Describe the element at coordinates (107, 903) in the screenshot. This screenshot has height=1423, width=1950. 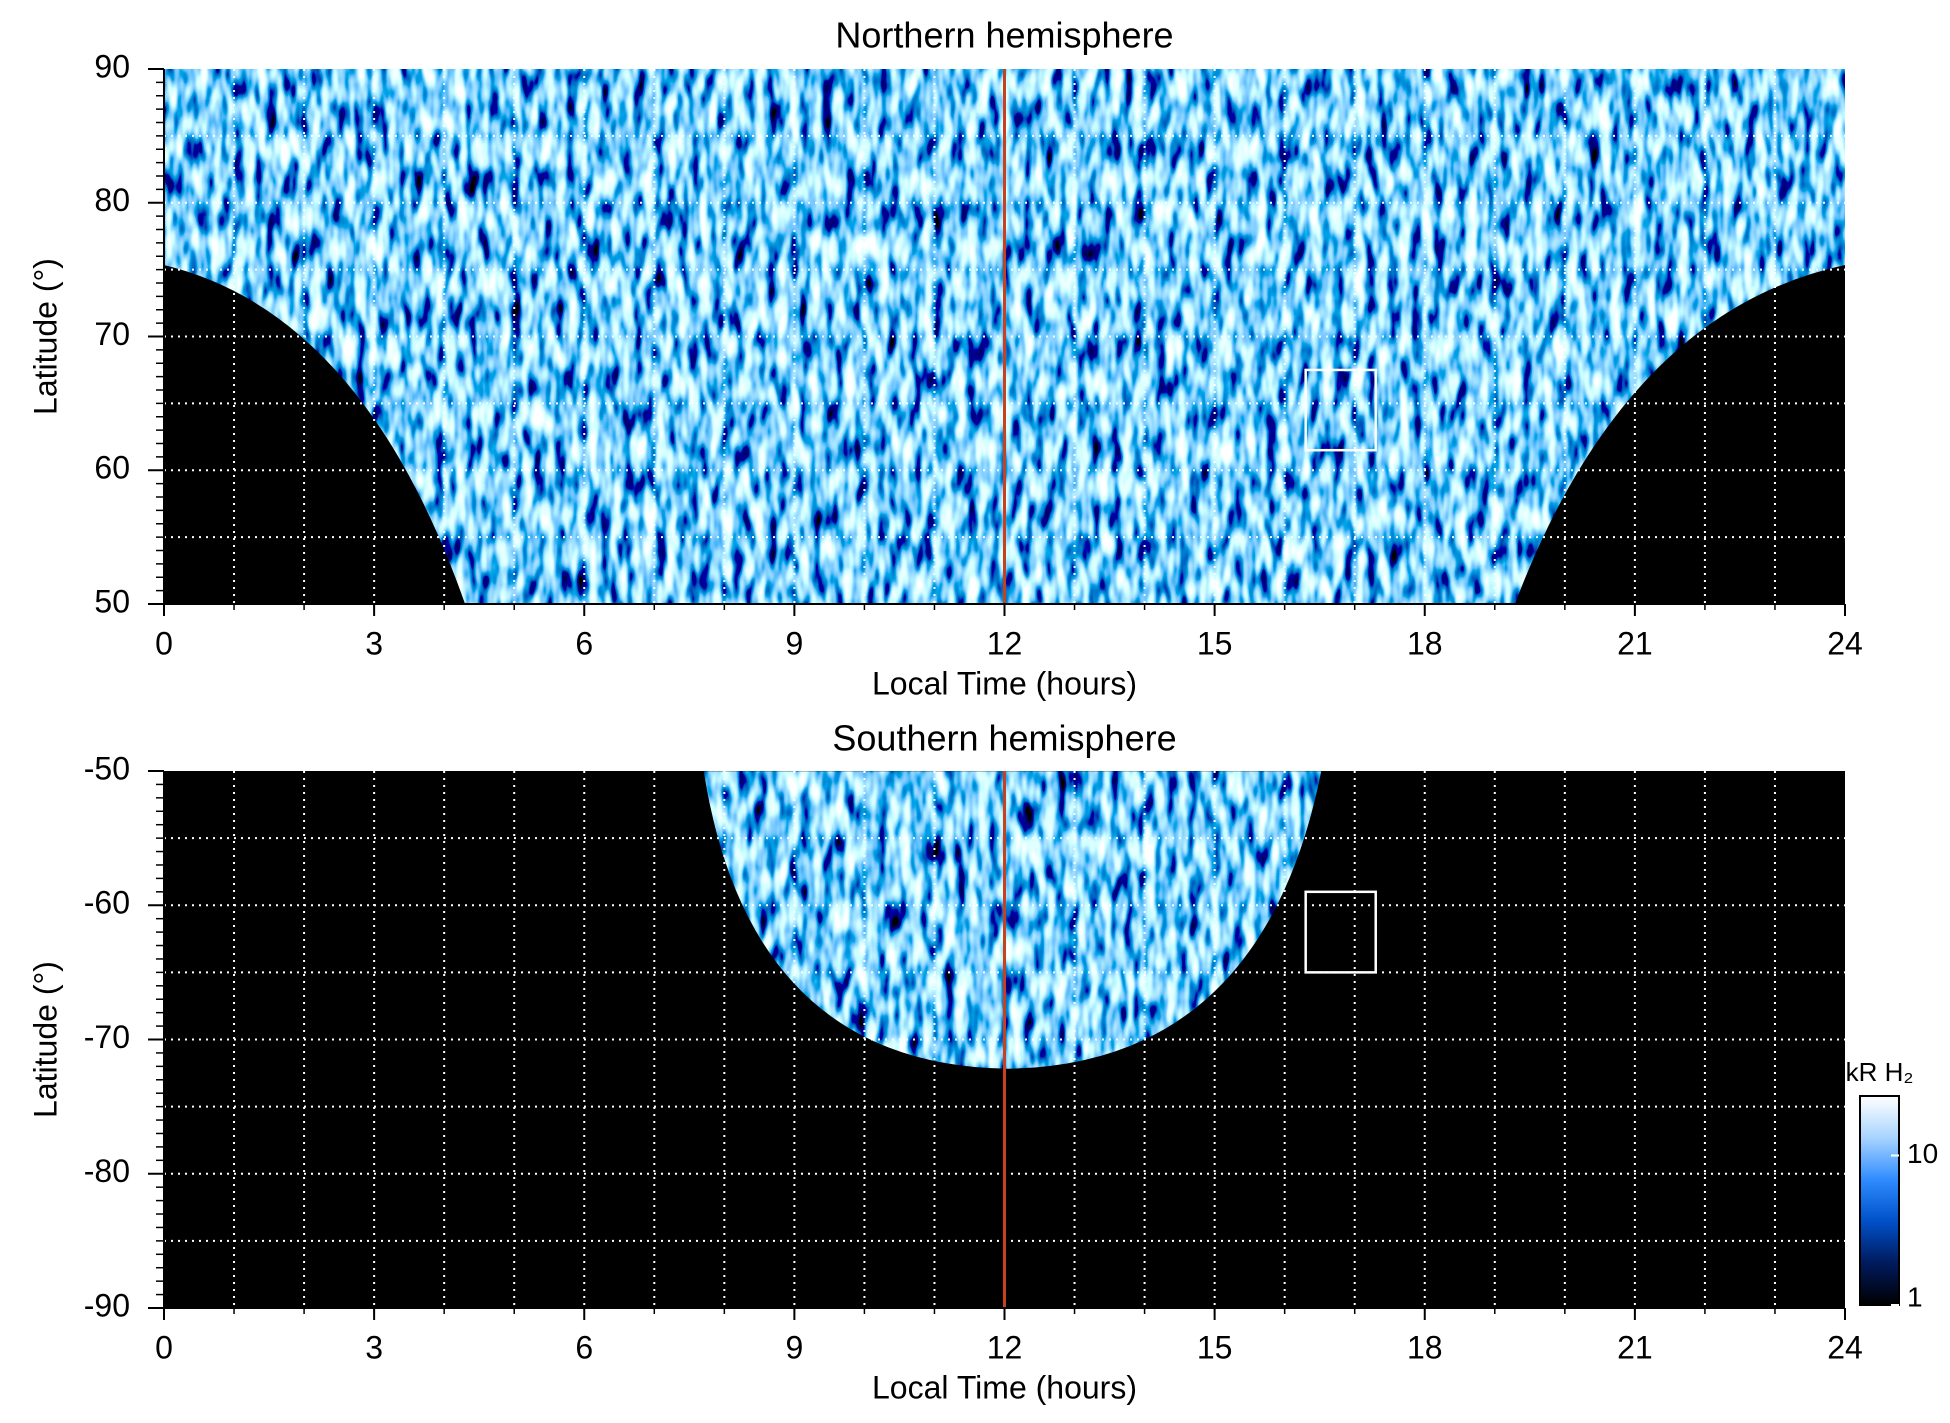
I see `y-tick-label: -60` at that location.